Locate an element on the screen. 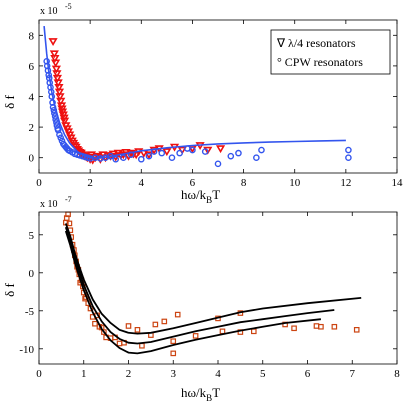 This screenshot has height=405, width=409. top-x-label-sub: B is located at coordinates (209, 200).